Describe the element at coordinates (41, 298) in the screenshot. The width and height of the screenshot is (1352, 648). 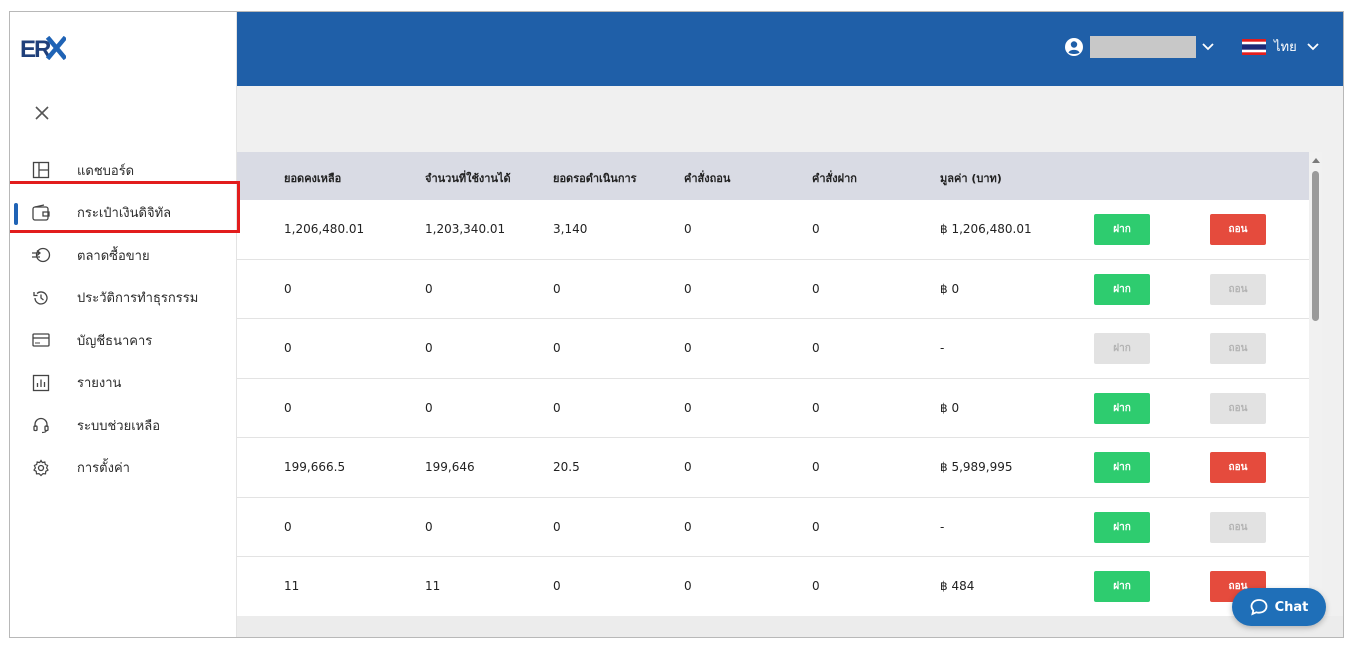
I see `history-icon` at that location.